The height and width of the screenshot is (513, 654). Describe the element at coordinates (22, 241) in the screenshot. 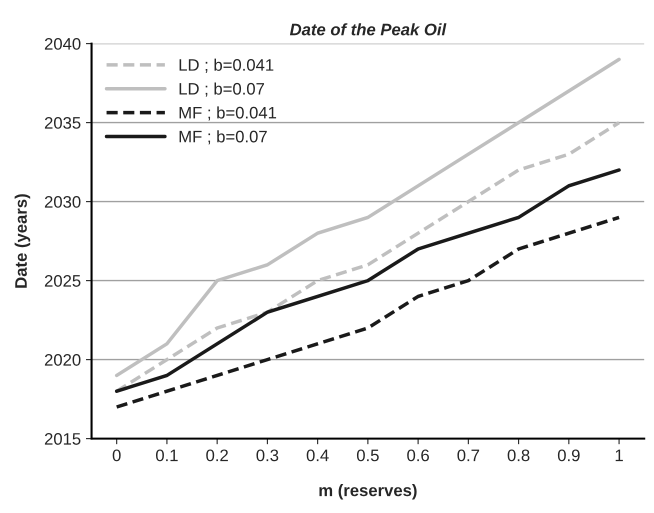

I see `y-axis-title: Date (years)` at that location.